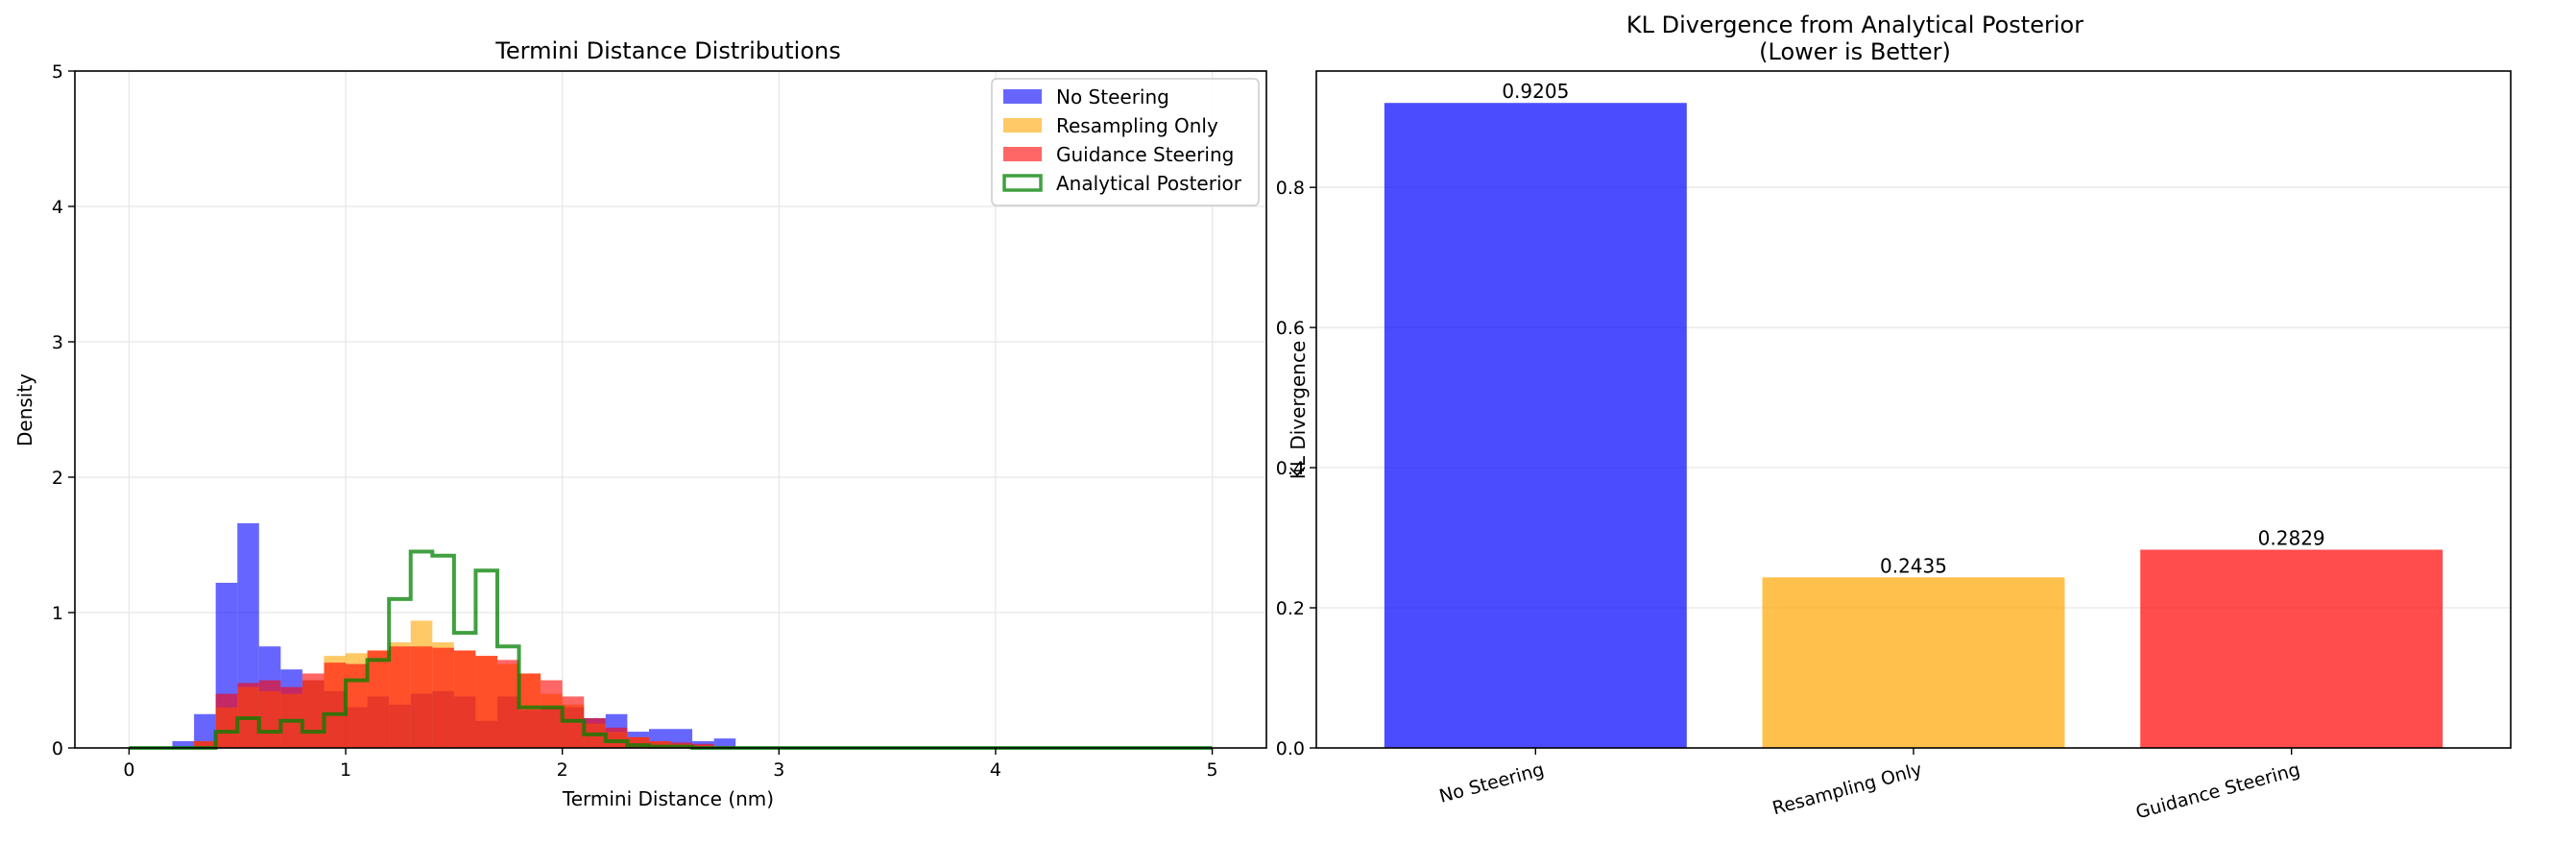  What do you see at coordinates (57, 207) in the screenshot?
I see `y-tick-label: 4` at bounding box center [57, 207].